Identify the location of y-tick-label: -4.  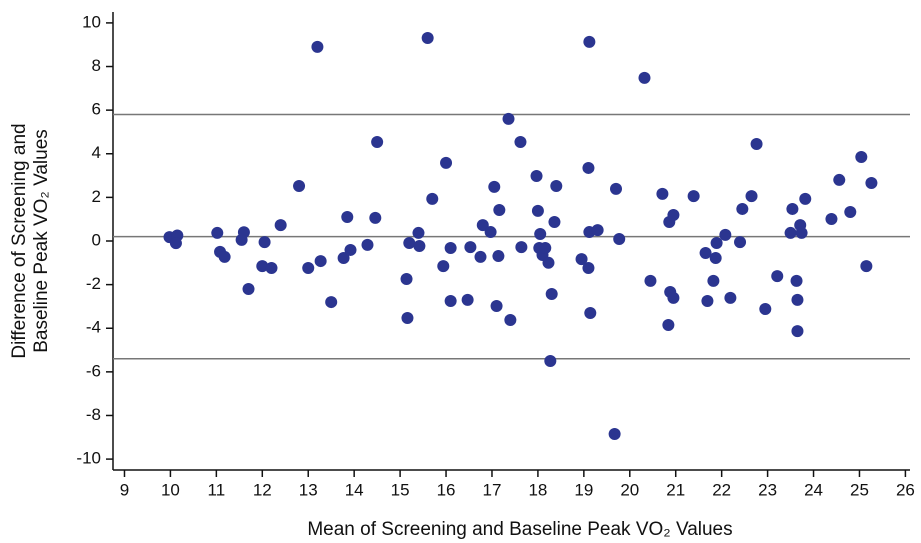
(93, 327).